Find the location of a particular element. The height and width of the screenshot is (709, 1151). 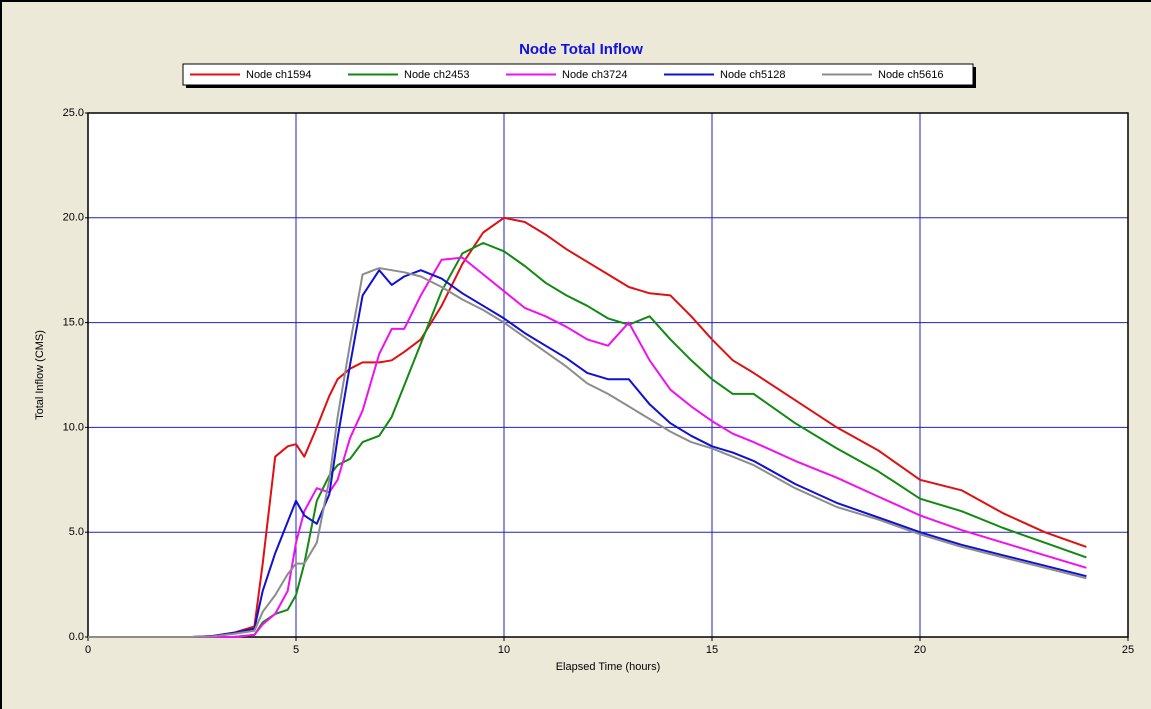

x-tick-label: 10 is located at coordinates (504, 650).